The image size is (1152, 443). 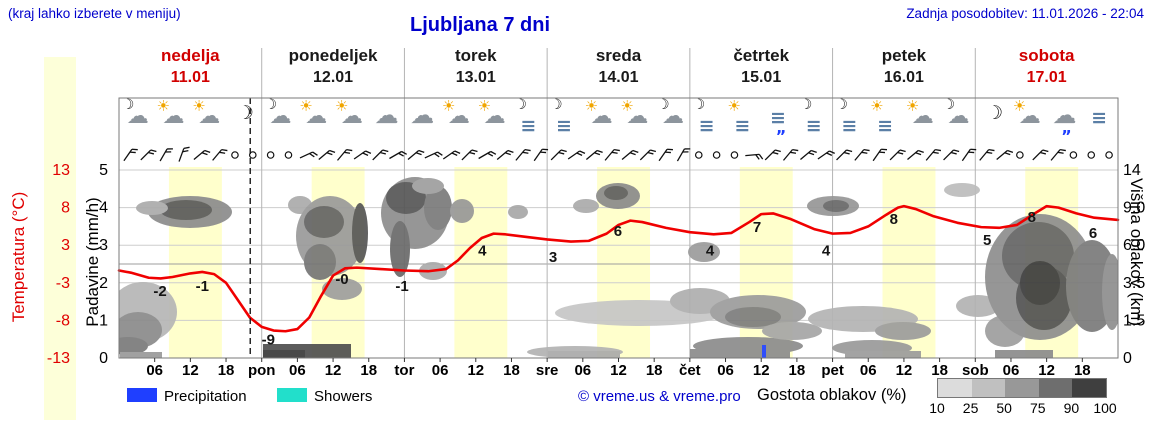 I want to click on density-tick-label: 50, so click(x=1004, y=408).